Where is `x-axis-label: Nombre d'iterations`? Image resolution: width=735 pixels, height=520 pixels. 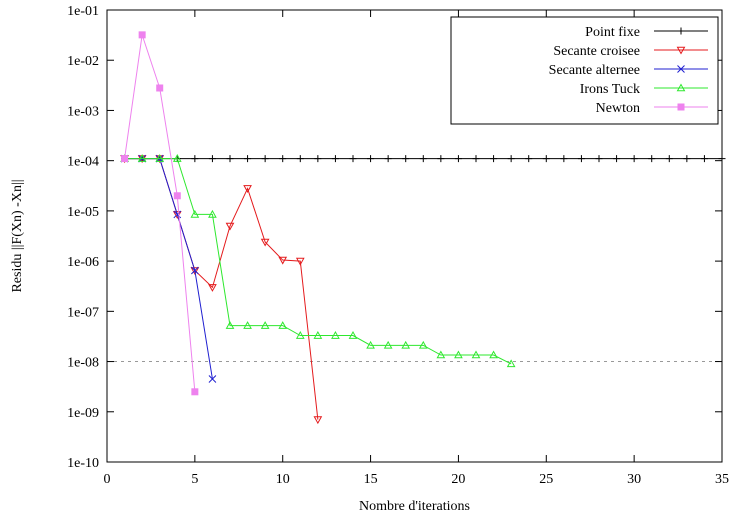
x-axis-label: Nombre d'iterations is located at coordinates (414, 506).